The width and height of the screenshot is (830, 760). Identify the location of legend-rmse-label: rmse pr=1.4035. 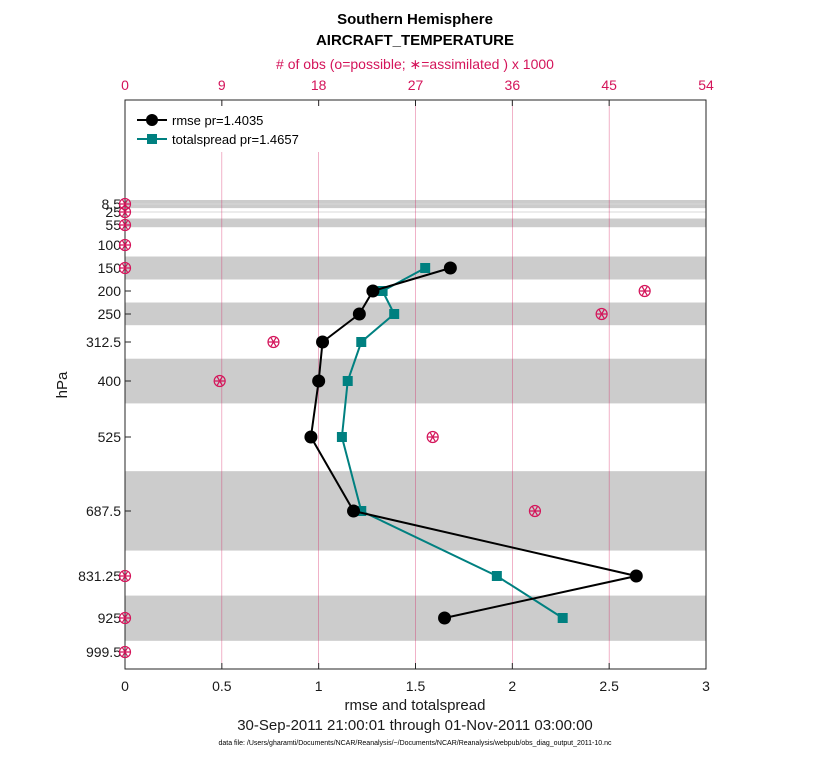
(217, 120).